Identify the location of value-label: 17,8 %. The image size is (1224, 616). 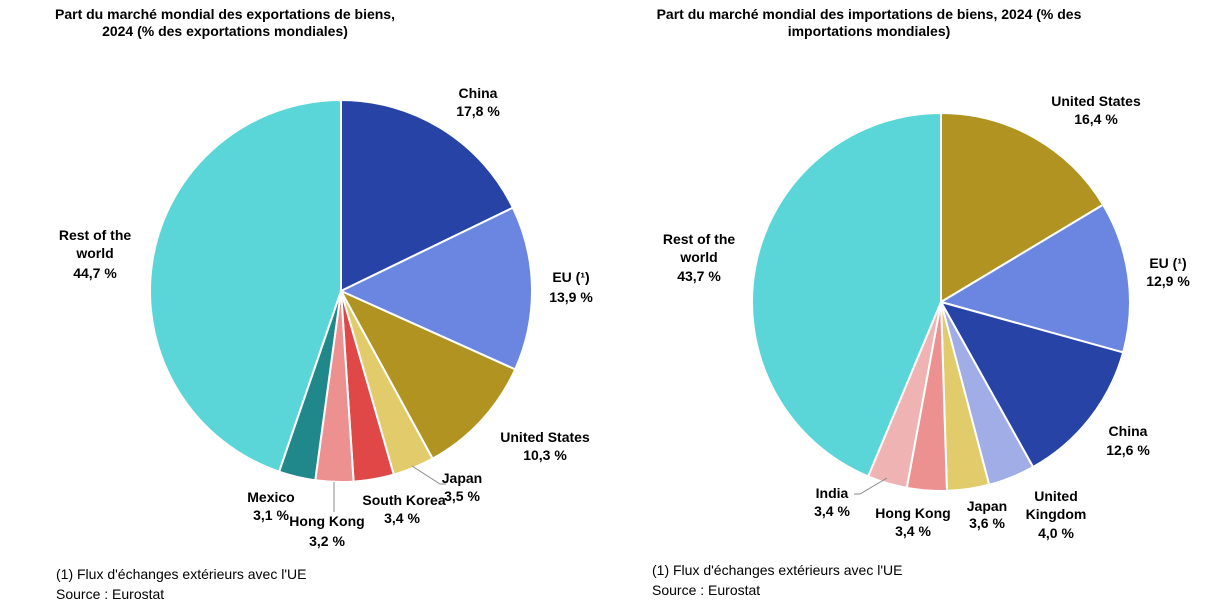
(478, 111).